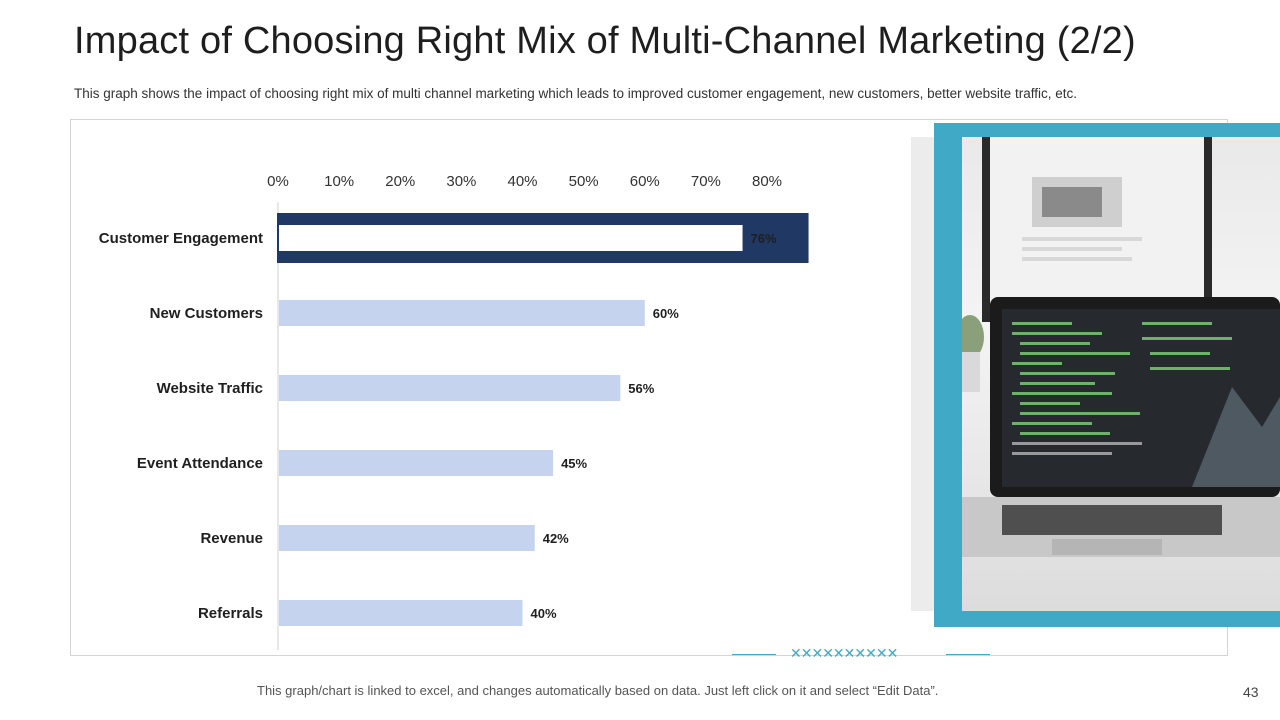 This screenshot has height=720, width=1280. What do you see at coordinates (206, 313) in the screenshot?
I see `category-label: New Customers` at bounding box center [206, 313].